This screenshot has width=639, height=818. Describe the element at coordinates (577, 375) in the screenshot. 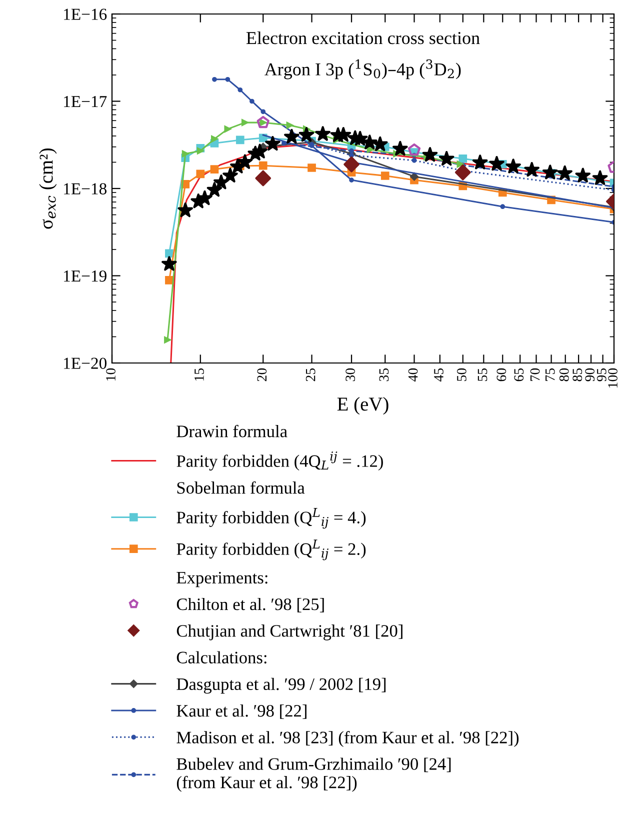

I see `x-tick-label: 85` at that location.